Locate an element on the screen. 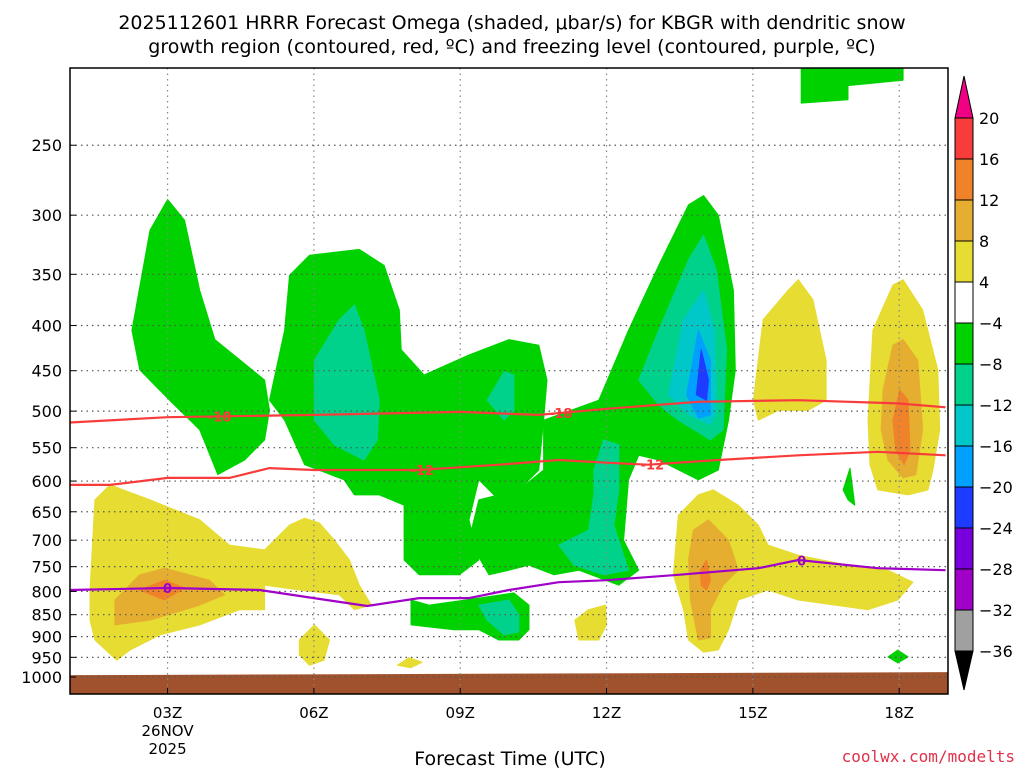  dgz-minus18-line is located at coordinates (508, 411).